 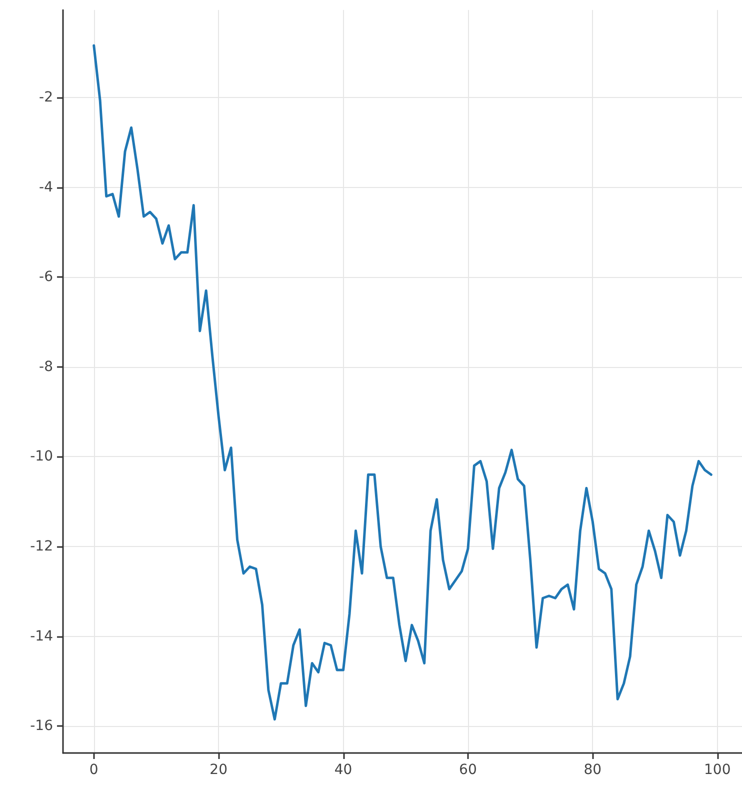 I want to click on x-tick-label: 0, so click(x=93, y=770).